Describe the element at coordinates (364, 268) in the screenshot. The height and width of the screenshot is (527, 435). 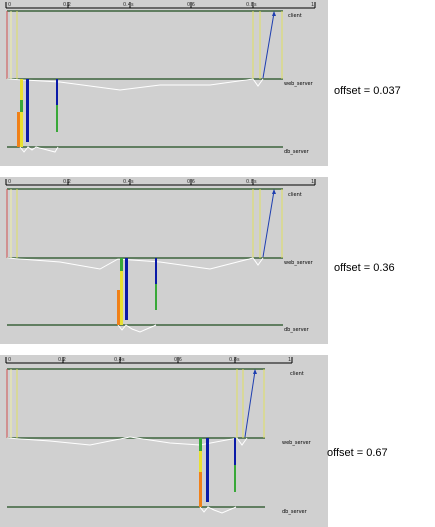
I see `offset-label-2: offset = 0.36` at that location.